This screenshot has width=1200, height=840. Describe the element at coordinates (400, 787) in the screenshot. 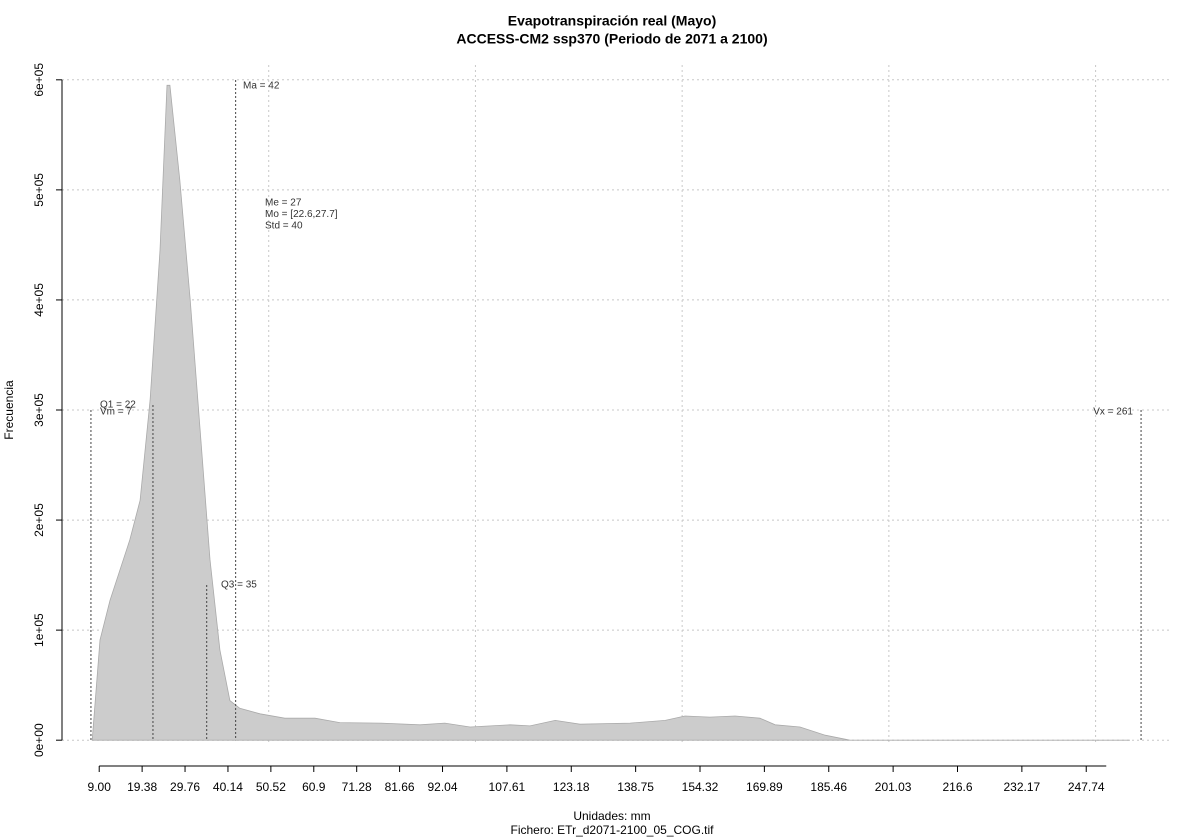

I see `x-tick-label: 81.66` at that location.